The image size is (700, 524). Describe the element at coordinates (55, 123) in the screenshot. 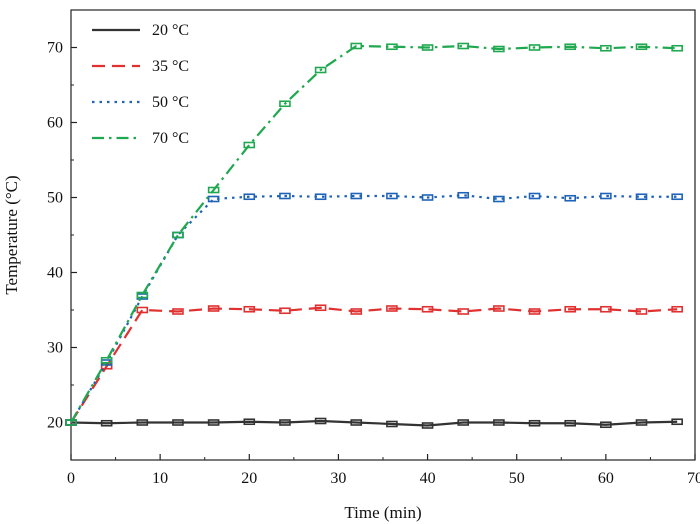

I see `y-tick-label: 60` at that location.